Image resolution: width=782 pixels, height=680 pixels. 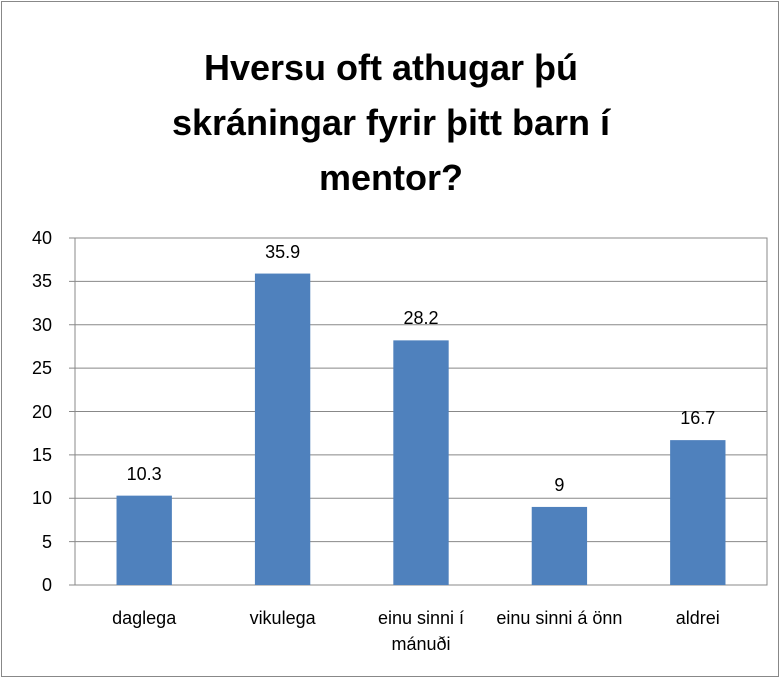 What do you see at coordinates (41, 238) in the screenshot?
I see `y-tick-label: 40` at bounding box center [41, 238].